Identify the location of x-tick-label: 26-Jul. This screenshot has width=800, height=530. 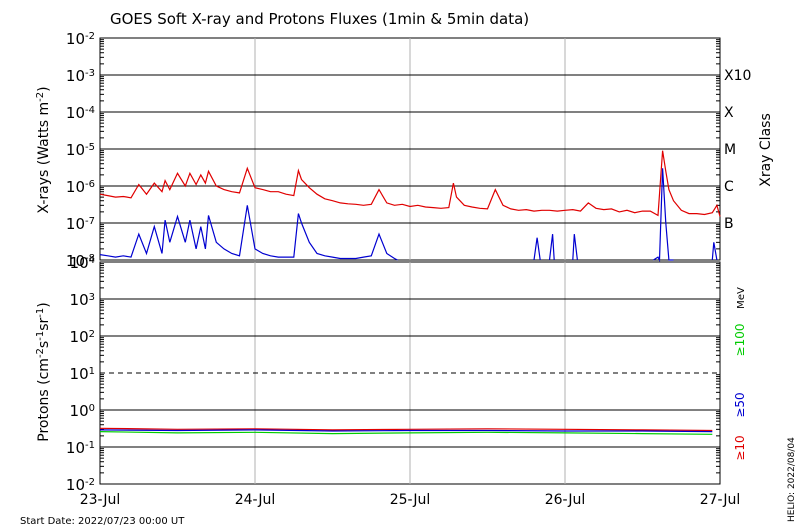
(565, 500).